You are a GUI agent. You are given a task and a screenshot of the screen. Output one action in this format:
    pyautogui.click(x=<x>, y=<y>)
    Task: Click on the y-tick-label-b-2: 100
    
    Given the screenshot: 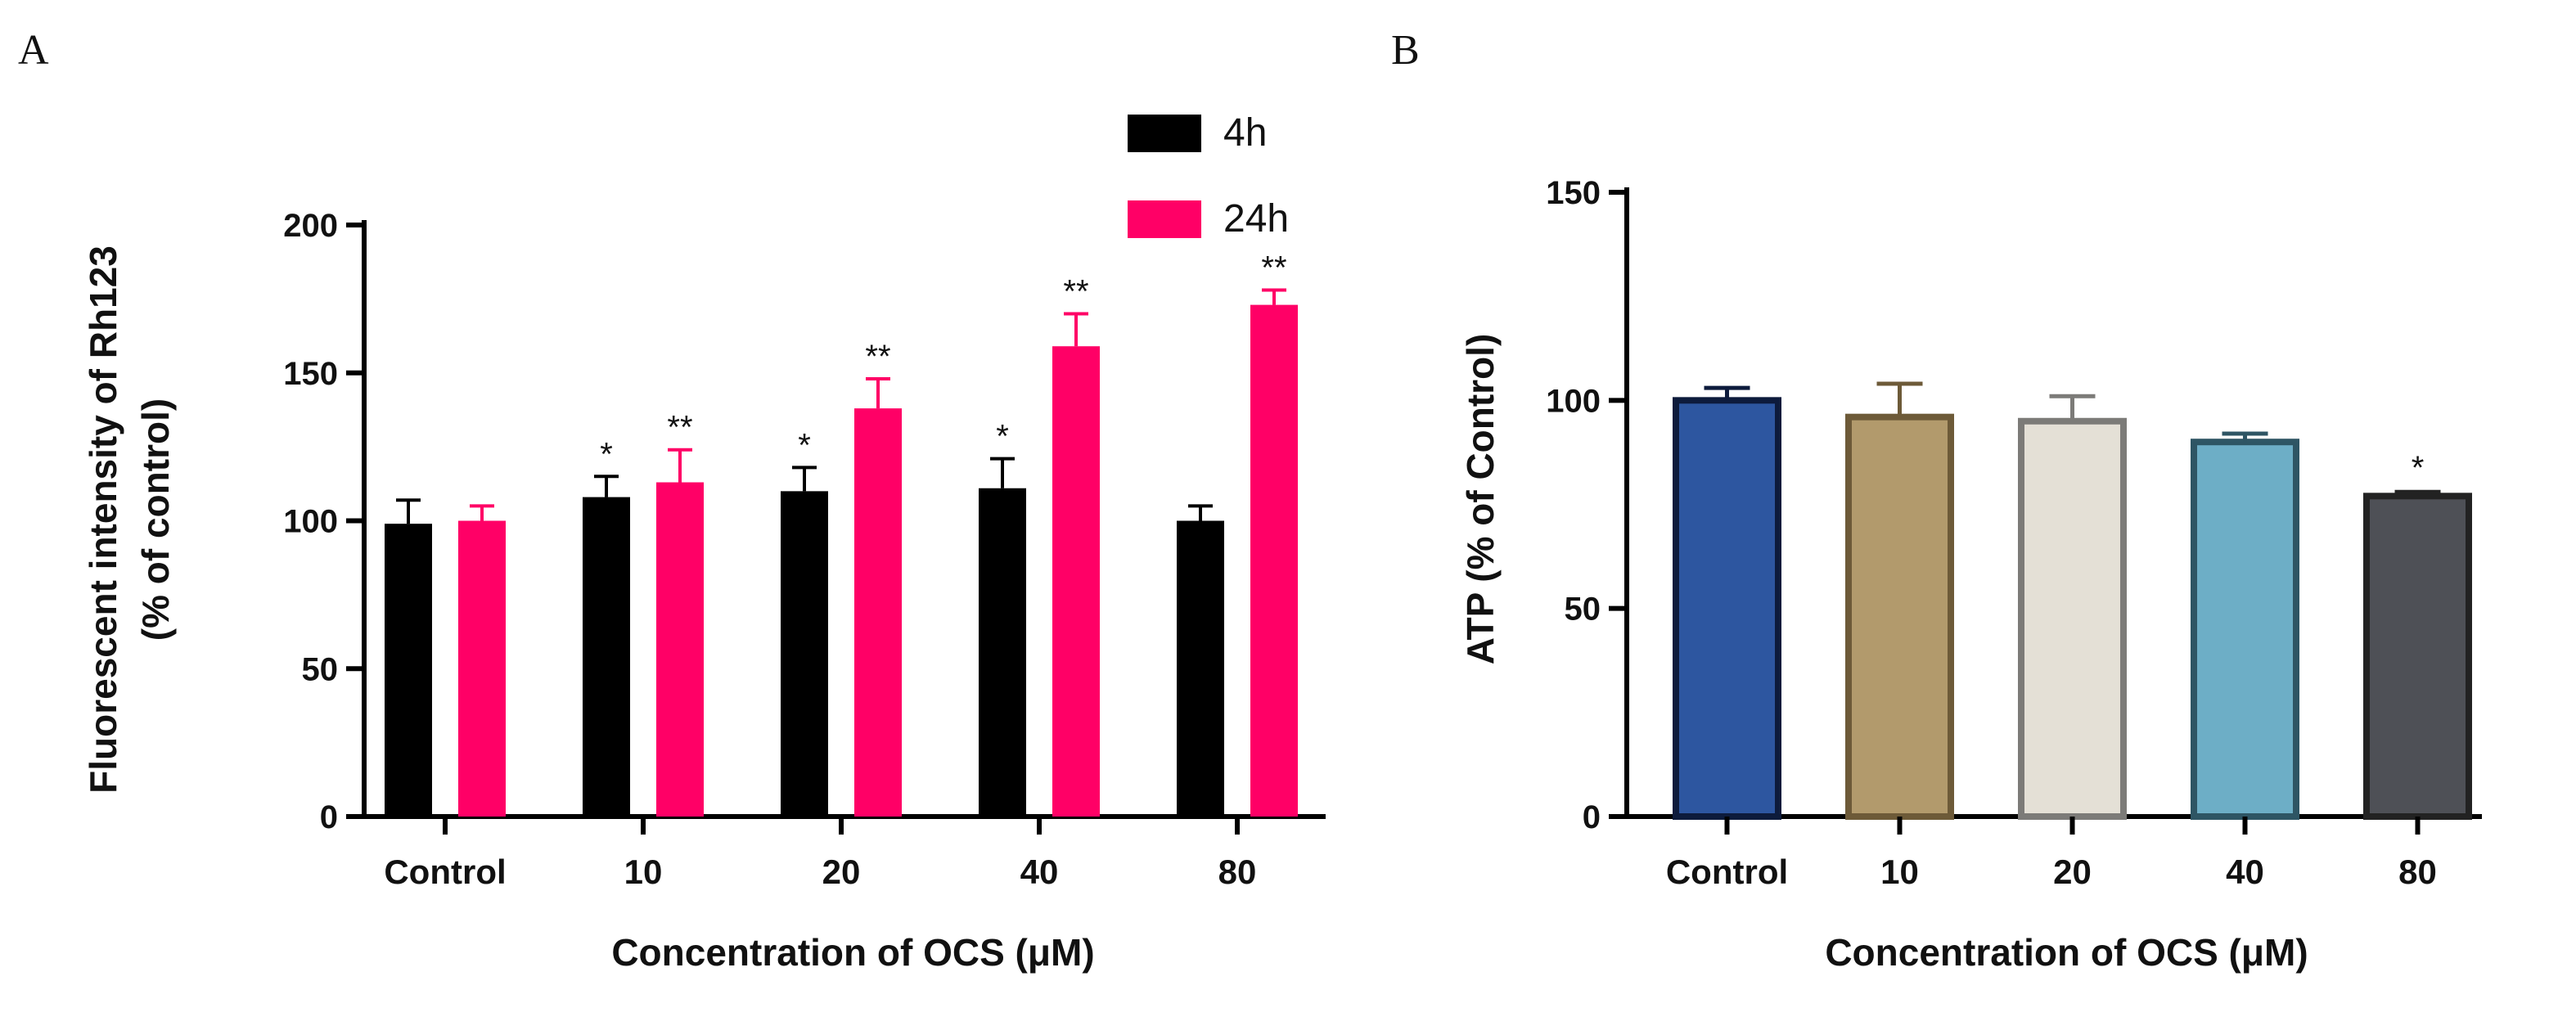 What is the action you would take?
    pyautogui.click(x=1573, y=401)
    